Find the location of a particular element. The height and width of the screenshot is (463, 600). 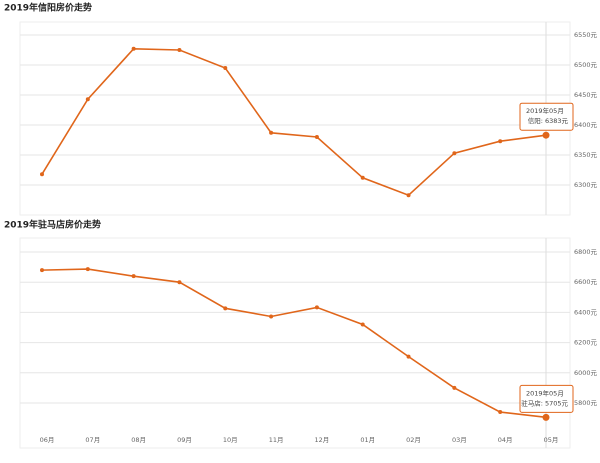

y-tick-label: 6550元 is located at coordinates (586, 35).